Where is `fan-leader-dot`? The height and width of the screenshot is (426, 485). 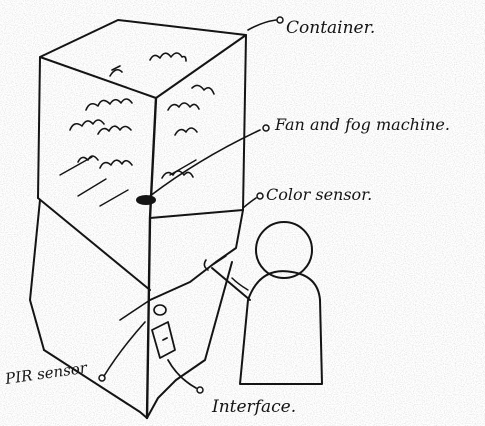 fan-leader-dot is located at coordinates (266, 128).